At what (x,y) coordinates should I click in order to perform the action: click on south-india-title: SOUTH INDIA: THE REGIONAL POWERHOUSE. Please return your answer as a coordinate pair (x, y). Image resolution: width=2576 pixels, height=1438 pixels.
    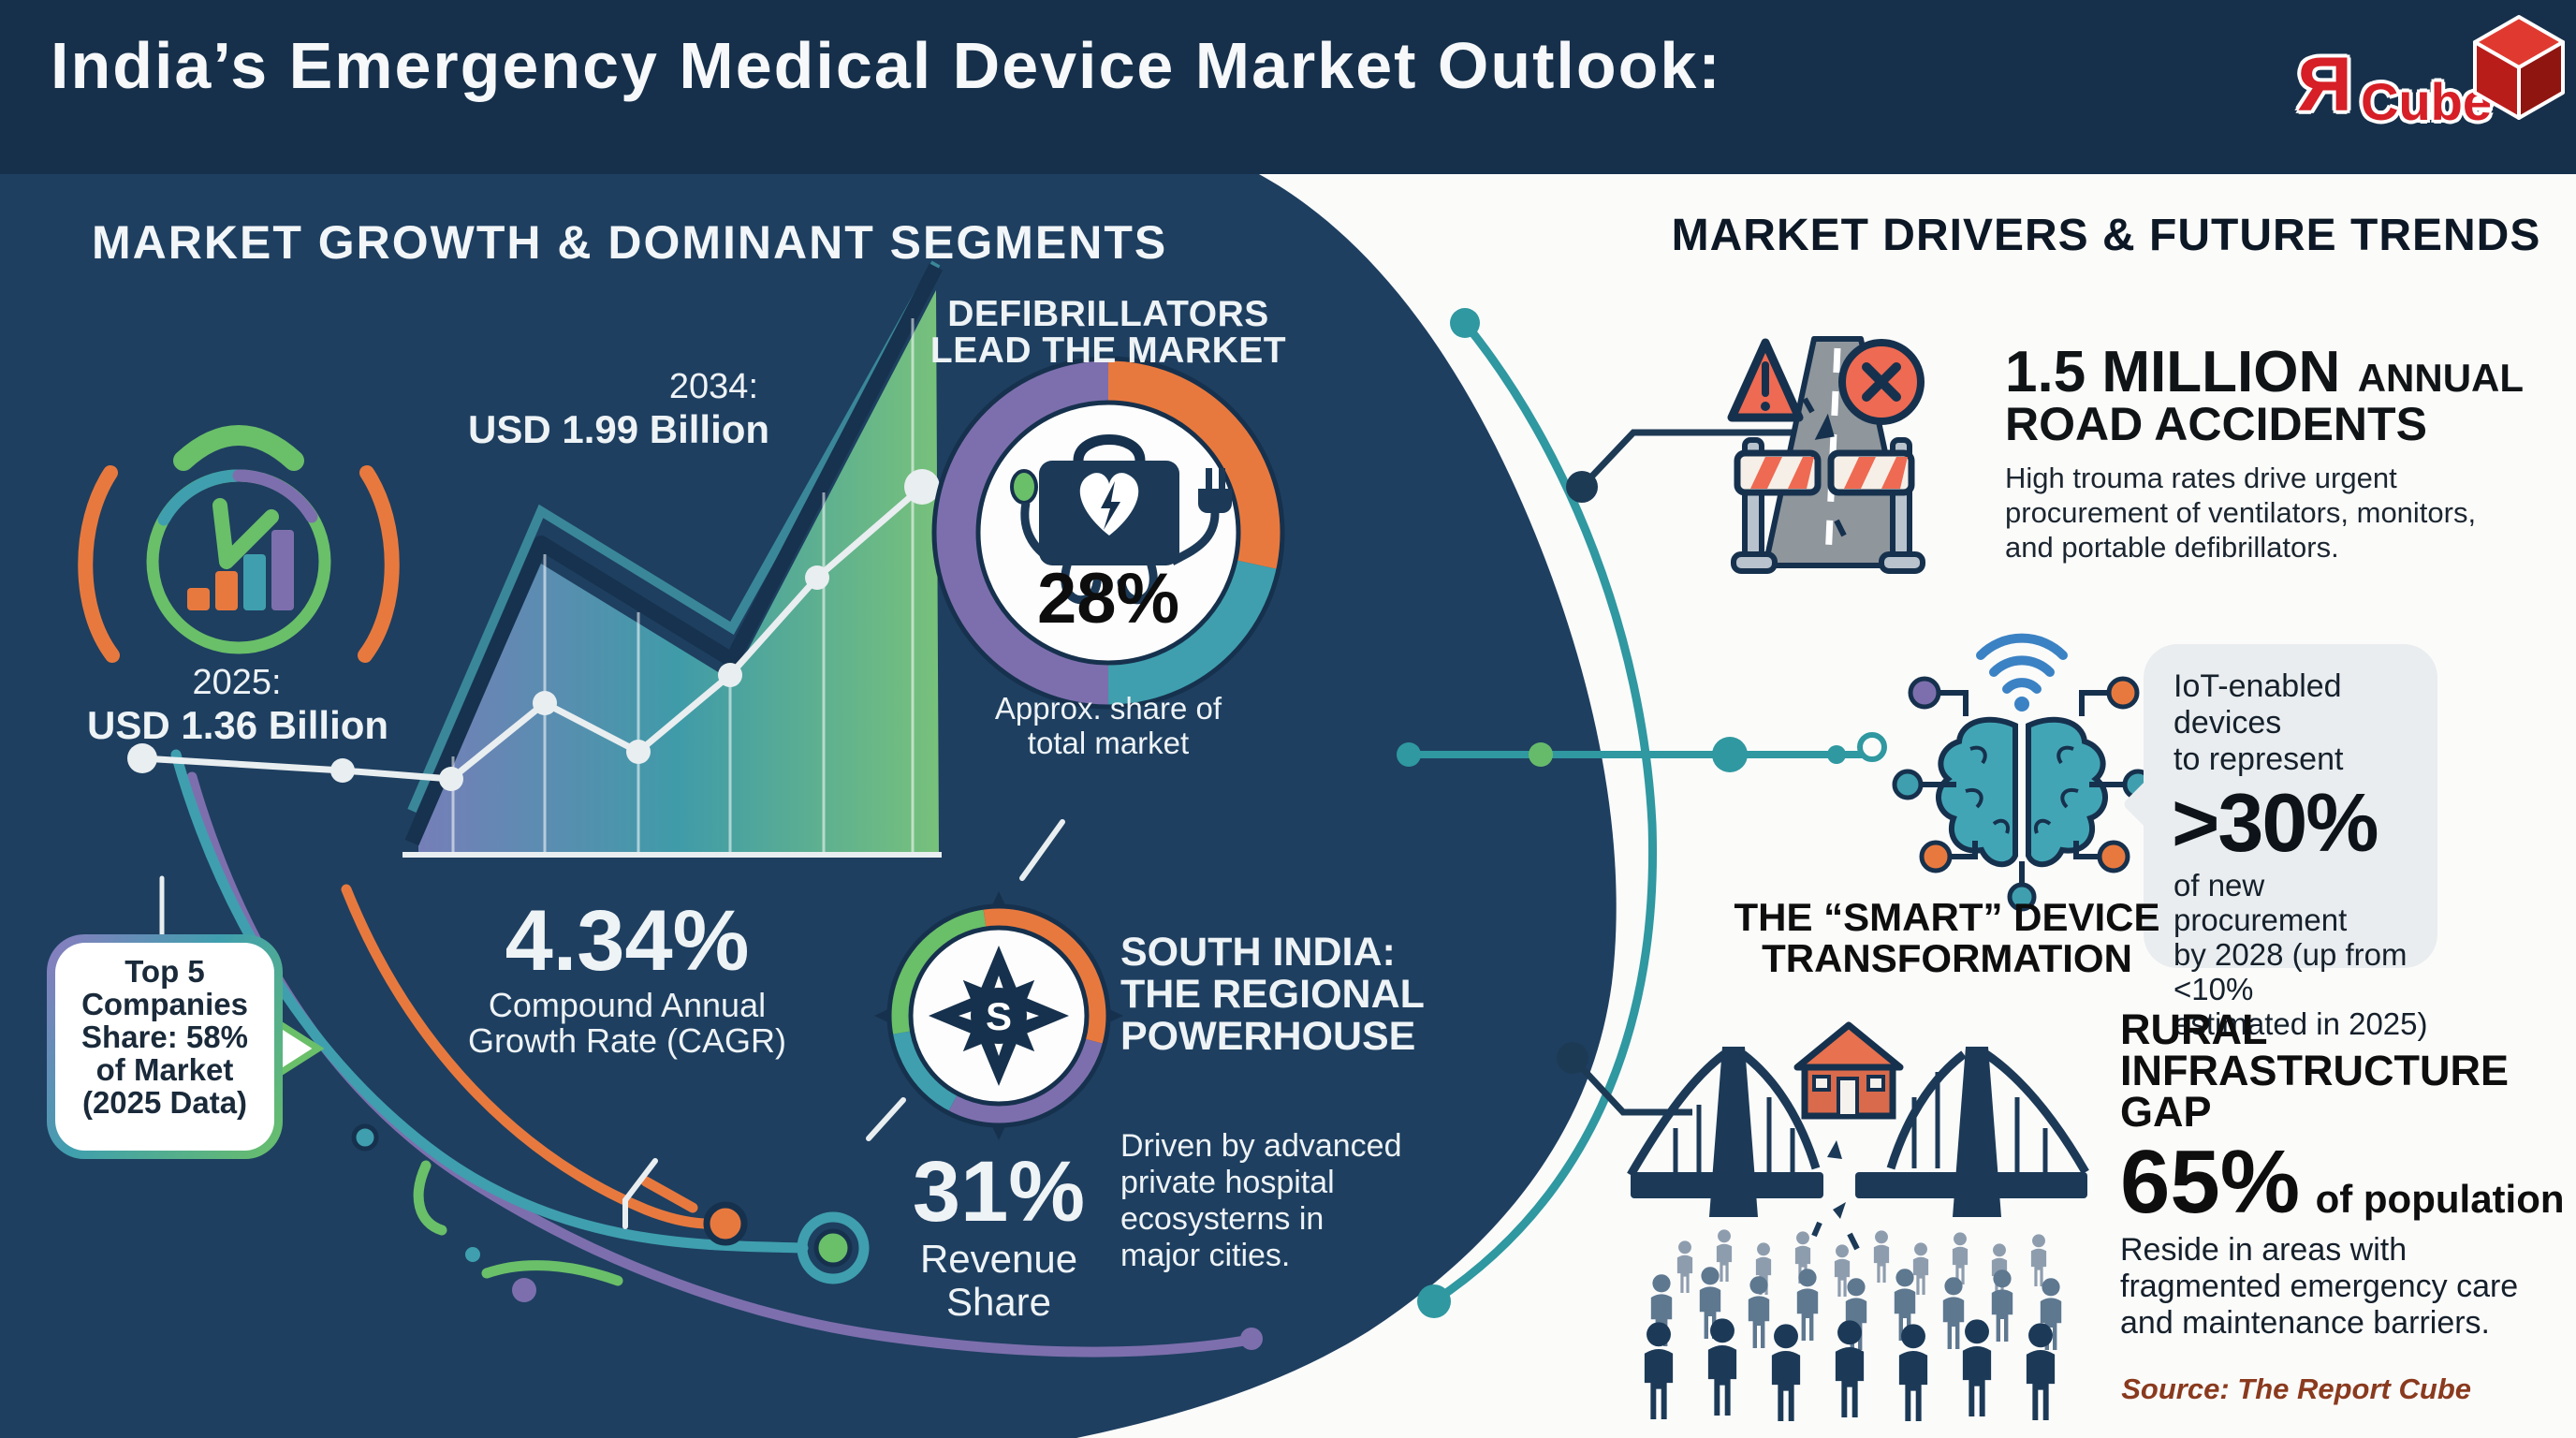
    Looking at the image, I should click on (1272, 995).